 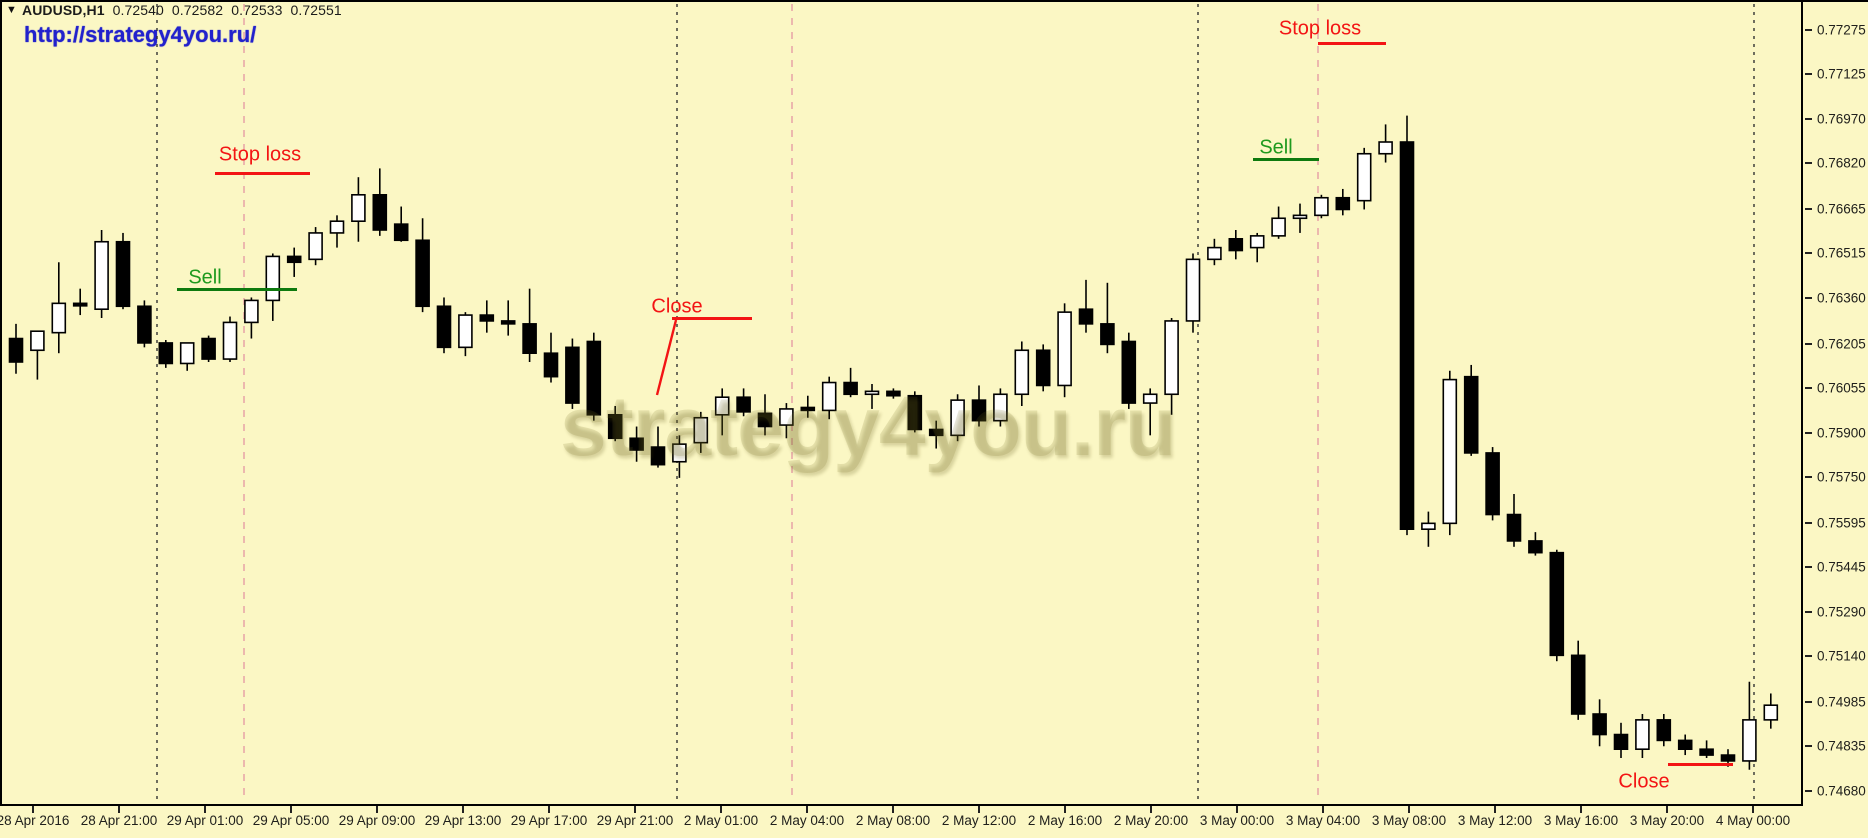 I want to click on price-axis-label: 0.76665, so click(x=1841, y=209).